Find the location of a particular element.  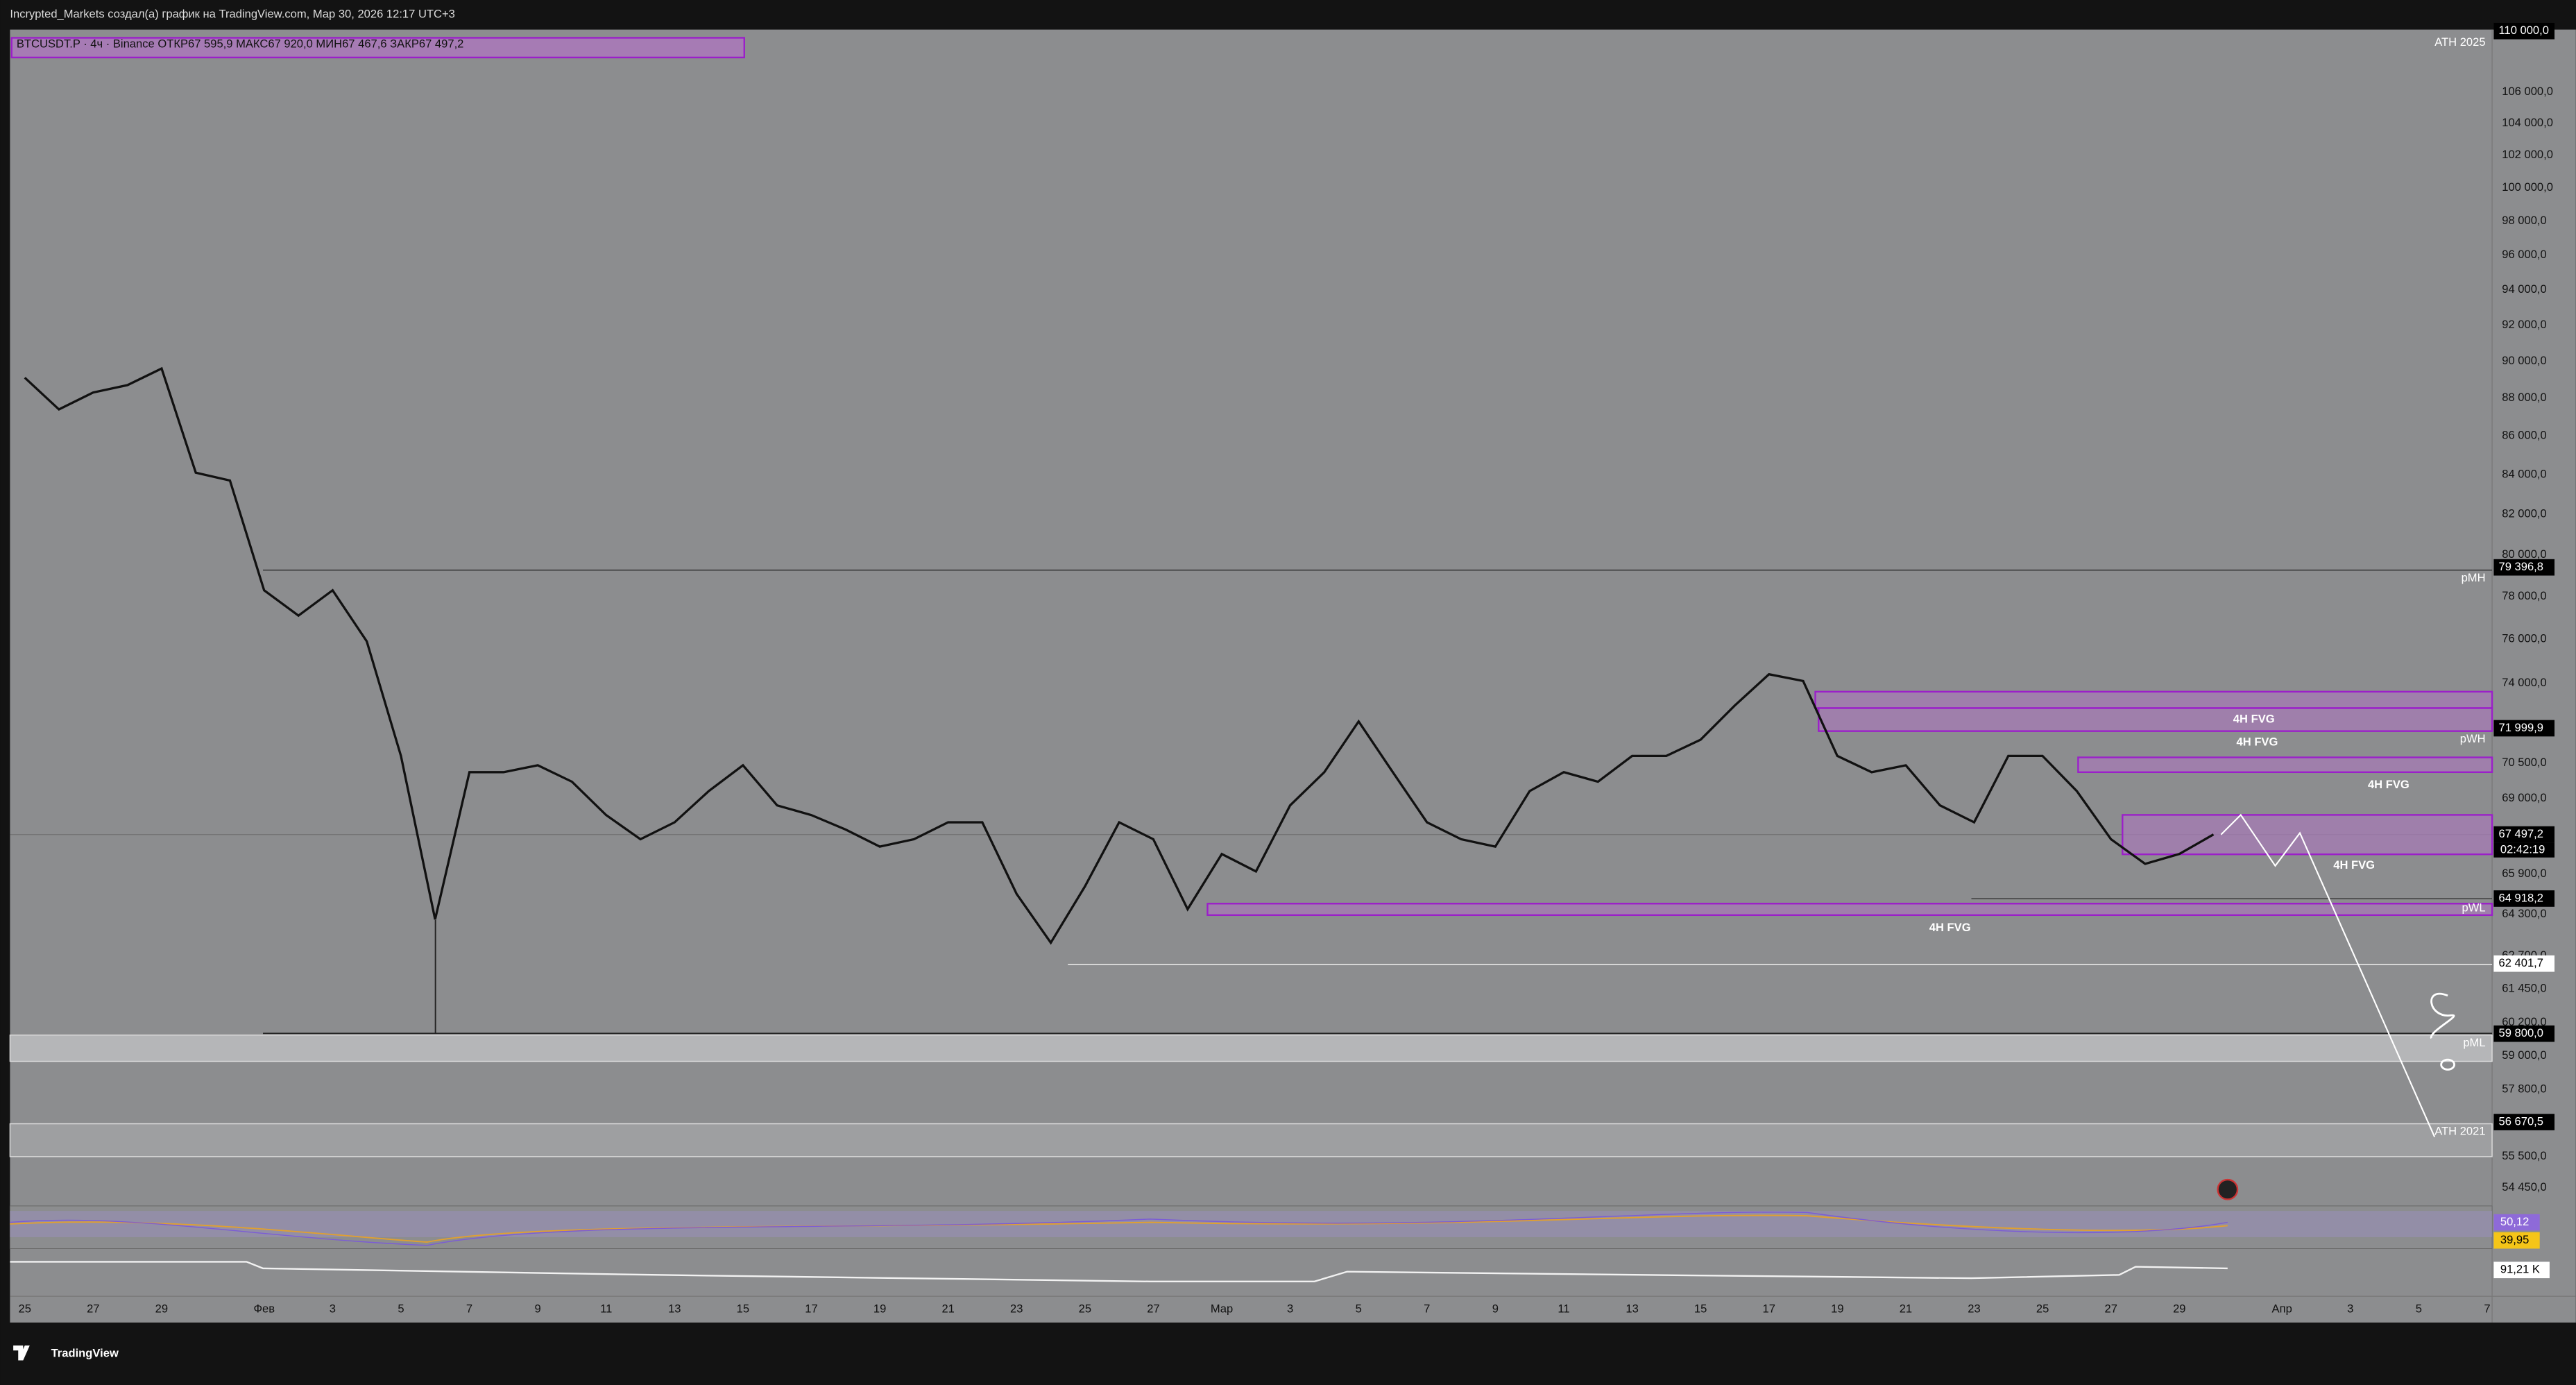

price-marker-label: 110 000,0 is located at coordinates (2524, 31).